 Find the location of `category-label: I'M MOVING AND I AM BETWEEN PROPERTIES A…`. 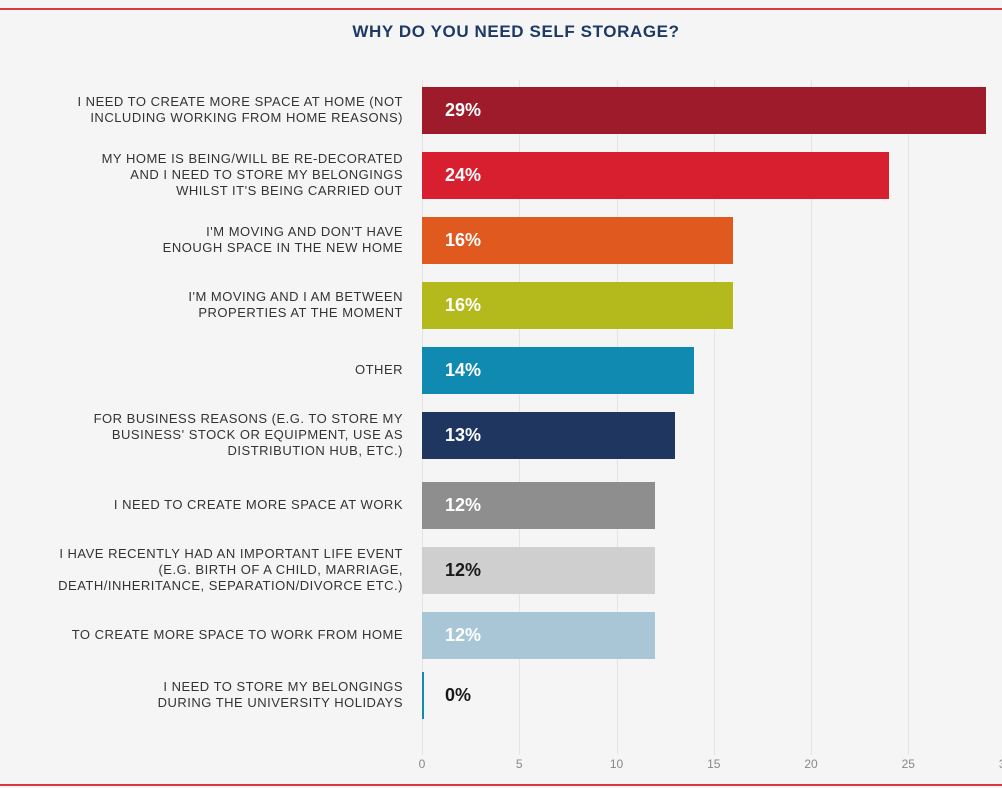

category-label: I'M MOVING AND I AM BETWEEN PROPERTIES A… is located at coordinates (295, 304).